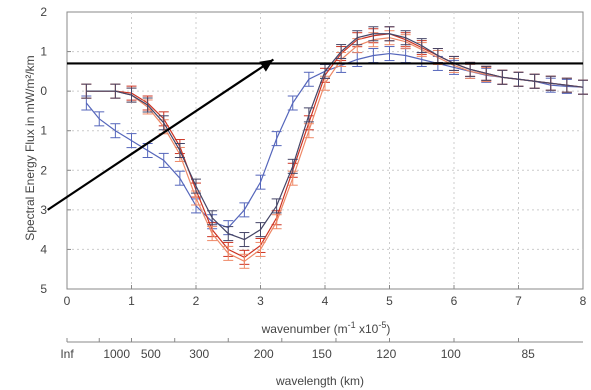 This screenshot has width=591, height=390. What do you see at coordinates (43, 289) in the screenshot?
I see `y-tick-label: 5` at bounding box center [43, 289].